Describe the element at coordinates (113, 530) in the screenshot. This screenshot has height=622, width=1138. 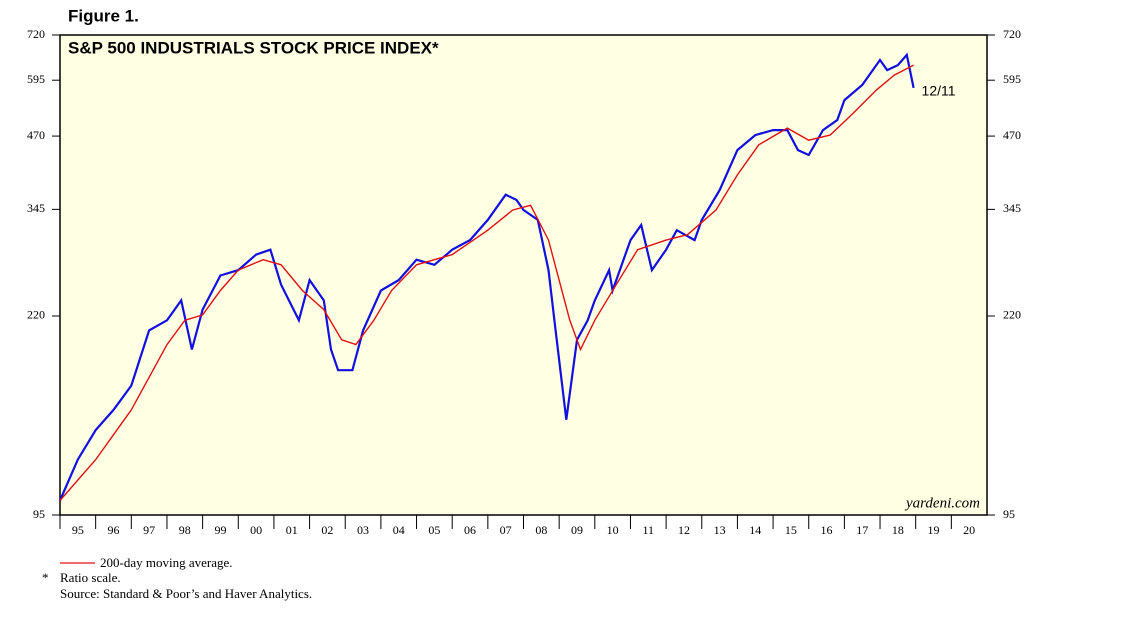
I see `x-tick-label: 96` at that location.